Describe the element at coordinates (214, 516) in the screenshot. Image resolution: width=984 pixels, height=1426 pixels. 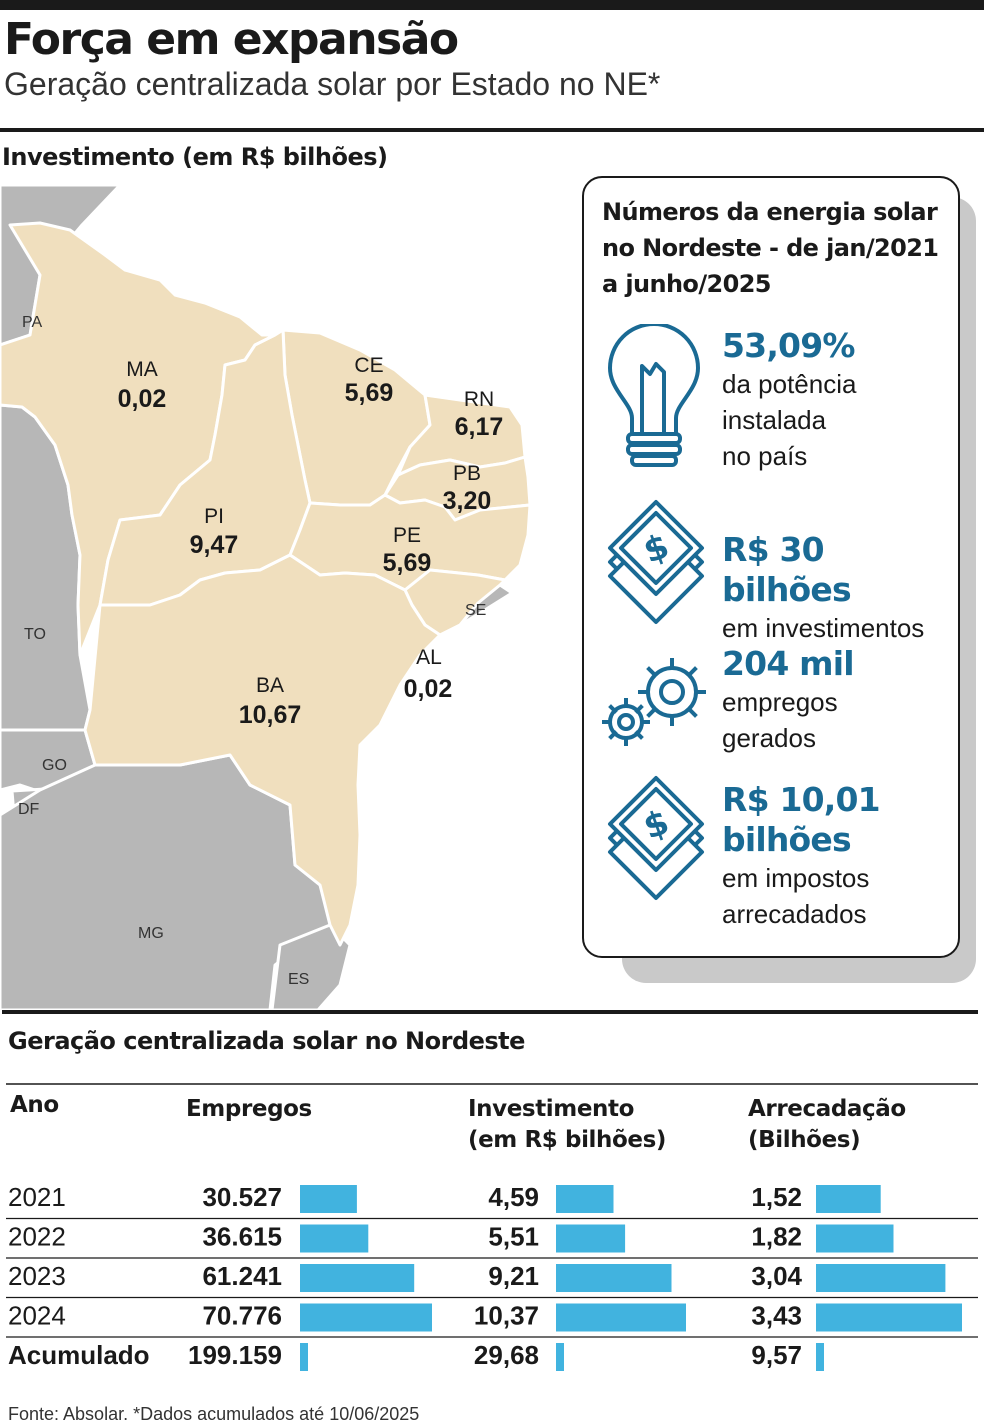
I see `state-code-PI: PI` at that location.